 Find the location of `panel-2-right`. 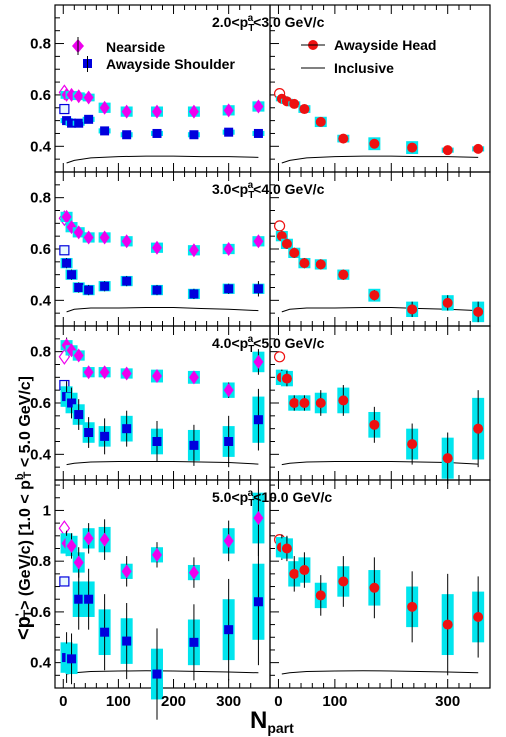

panel-2-right is located at coordinates (380, 249).